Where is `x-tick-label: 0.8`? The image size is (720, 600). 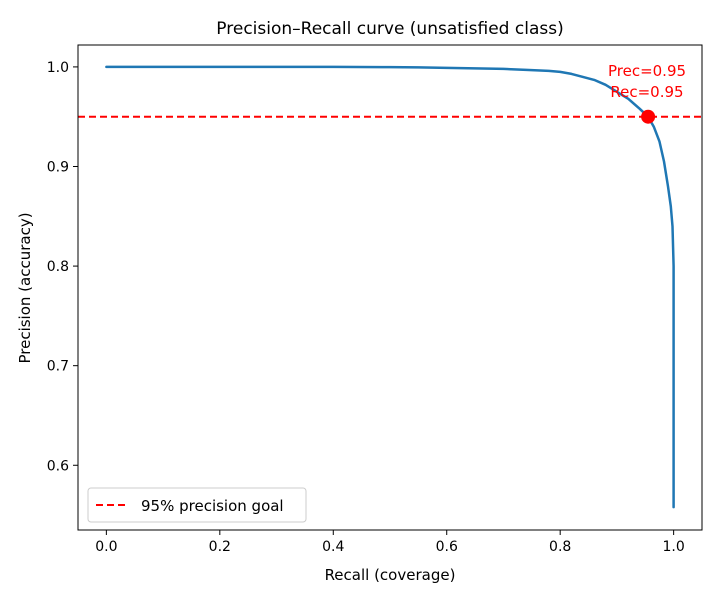 x-tick-label: 0.8 is located at coordinates (560, 547).